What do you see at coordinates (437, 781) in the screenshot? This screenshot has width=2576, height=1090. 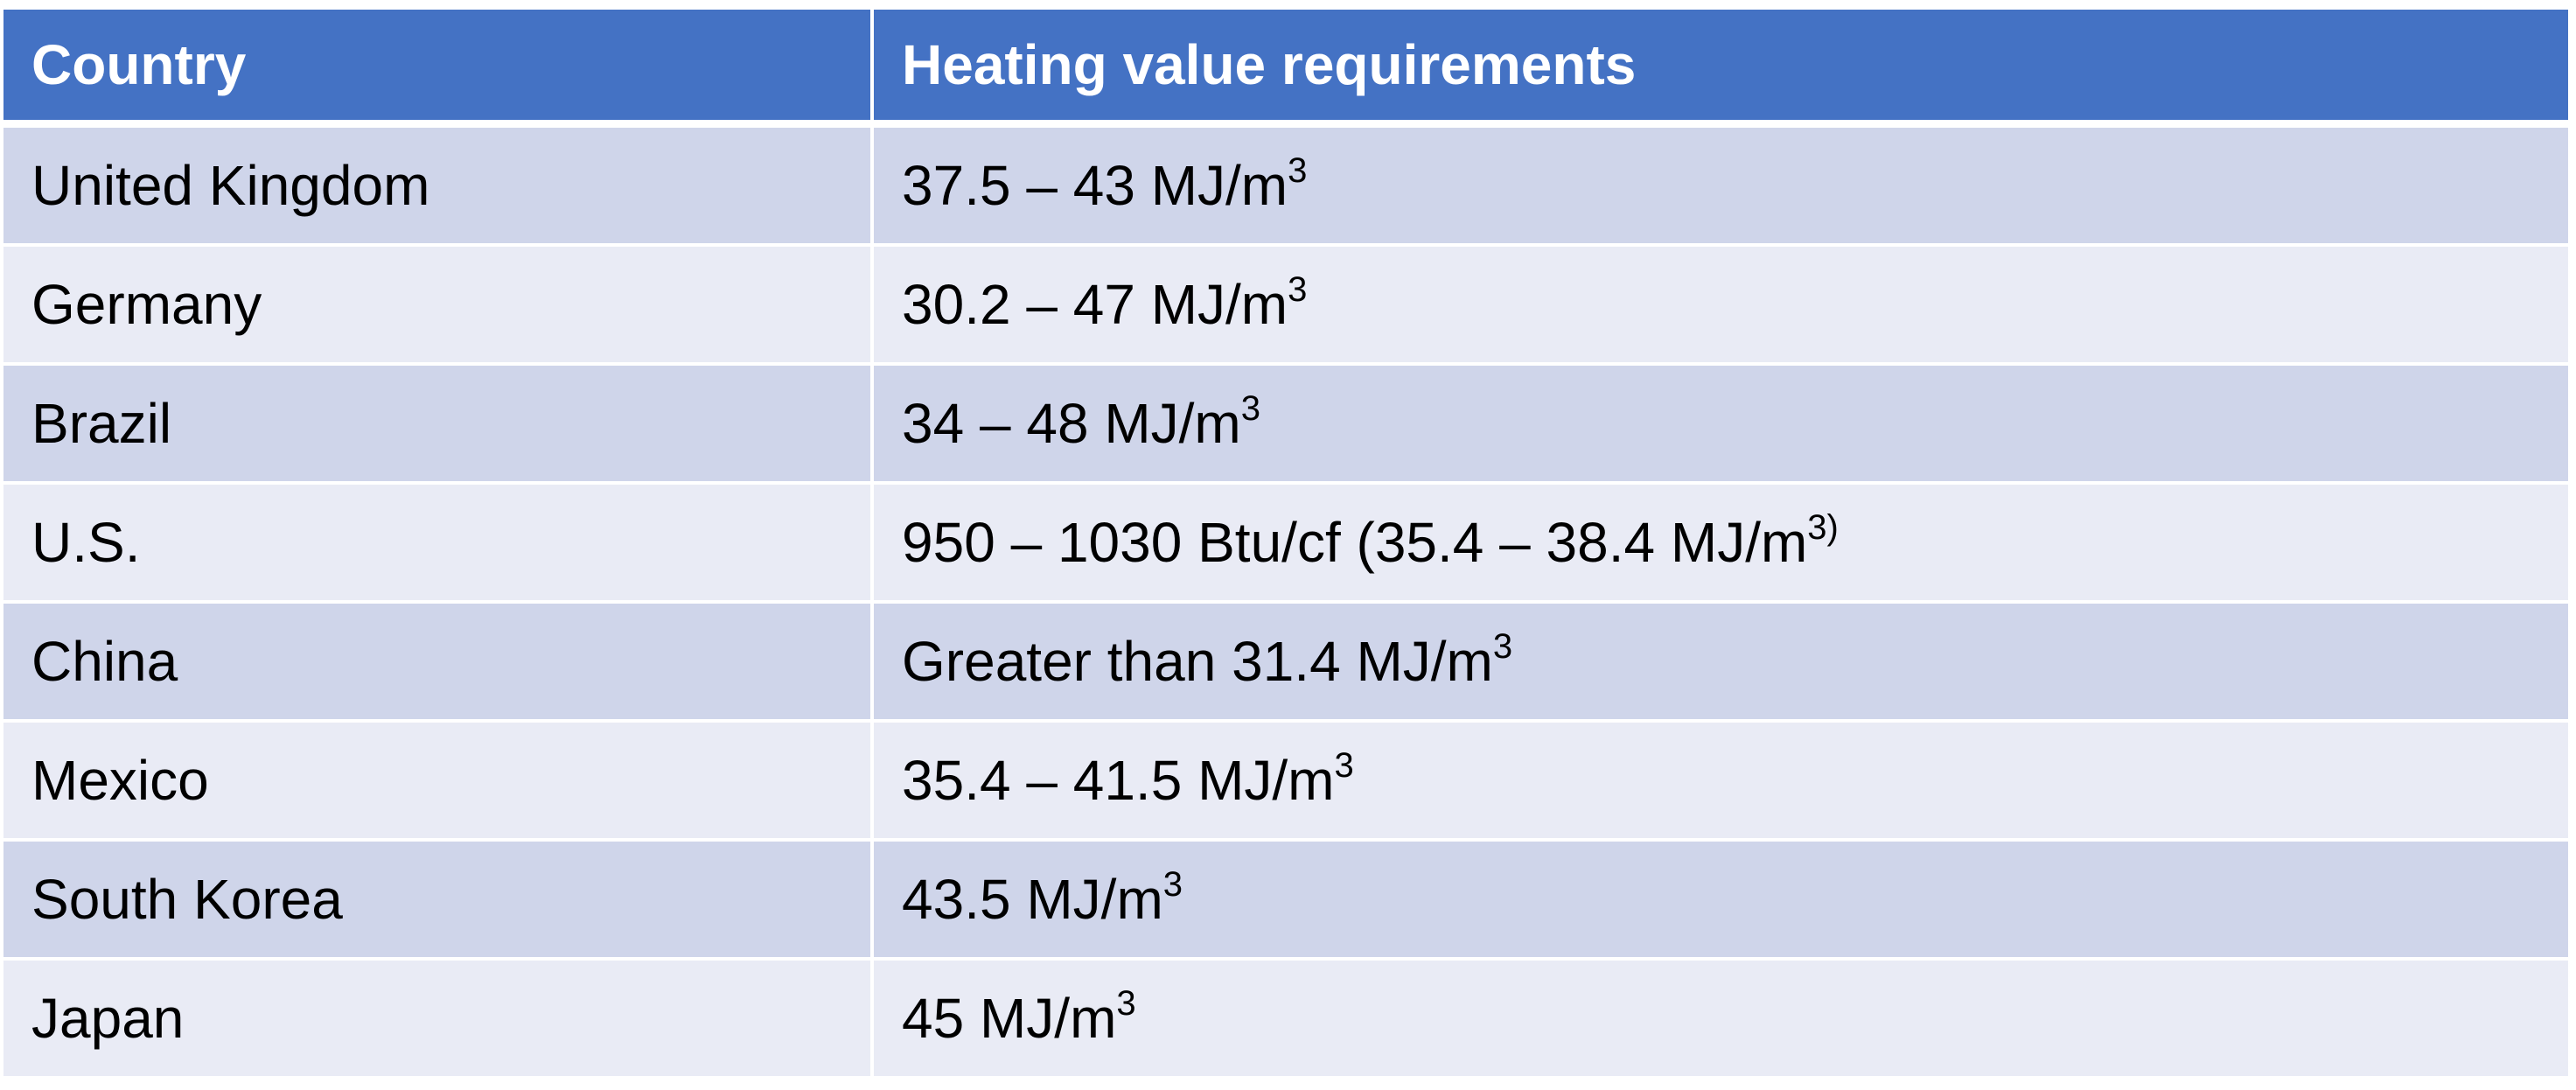 I see `country-cell: Mexico` at bounding box center [437, 781].